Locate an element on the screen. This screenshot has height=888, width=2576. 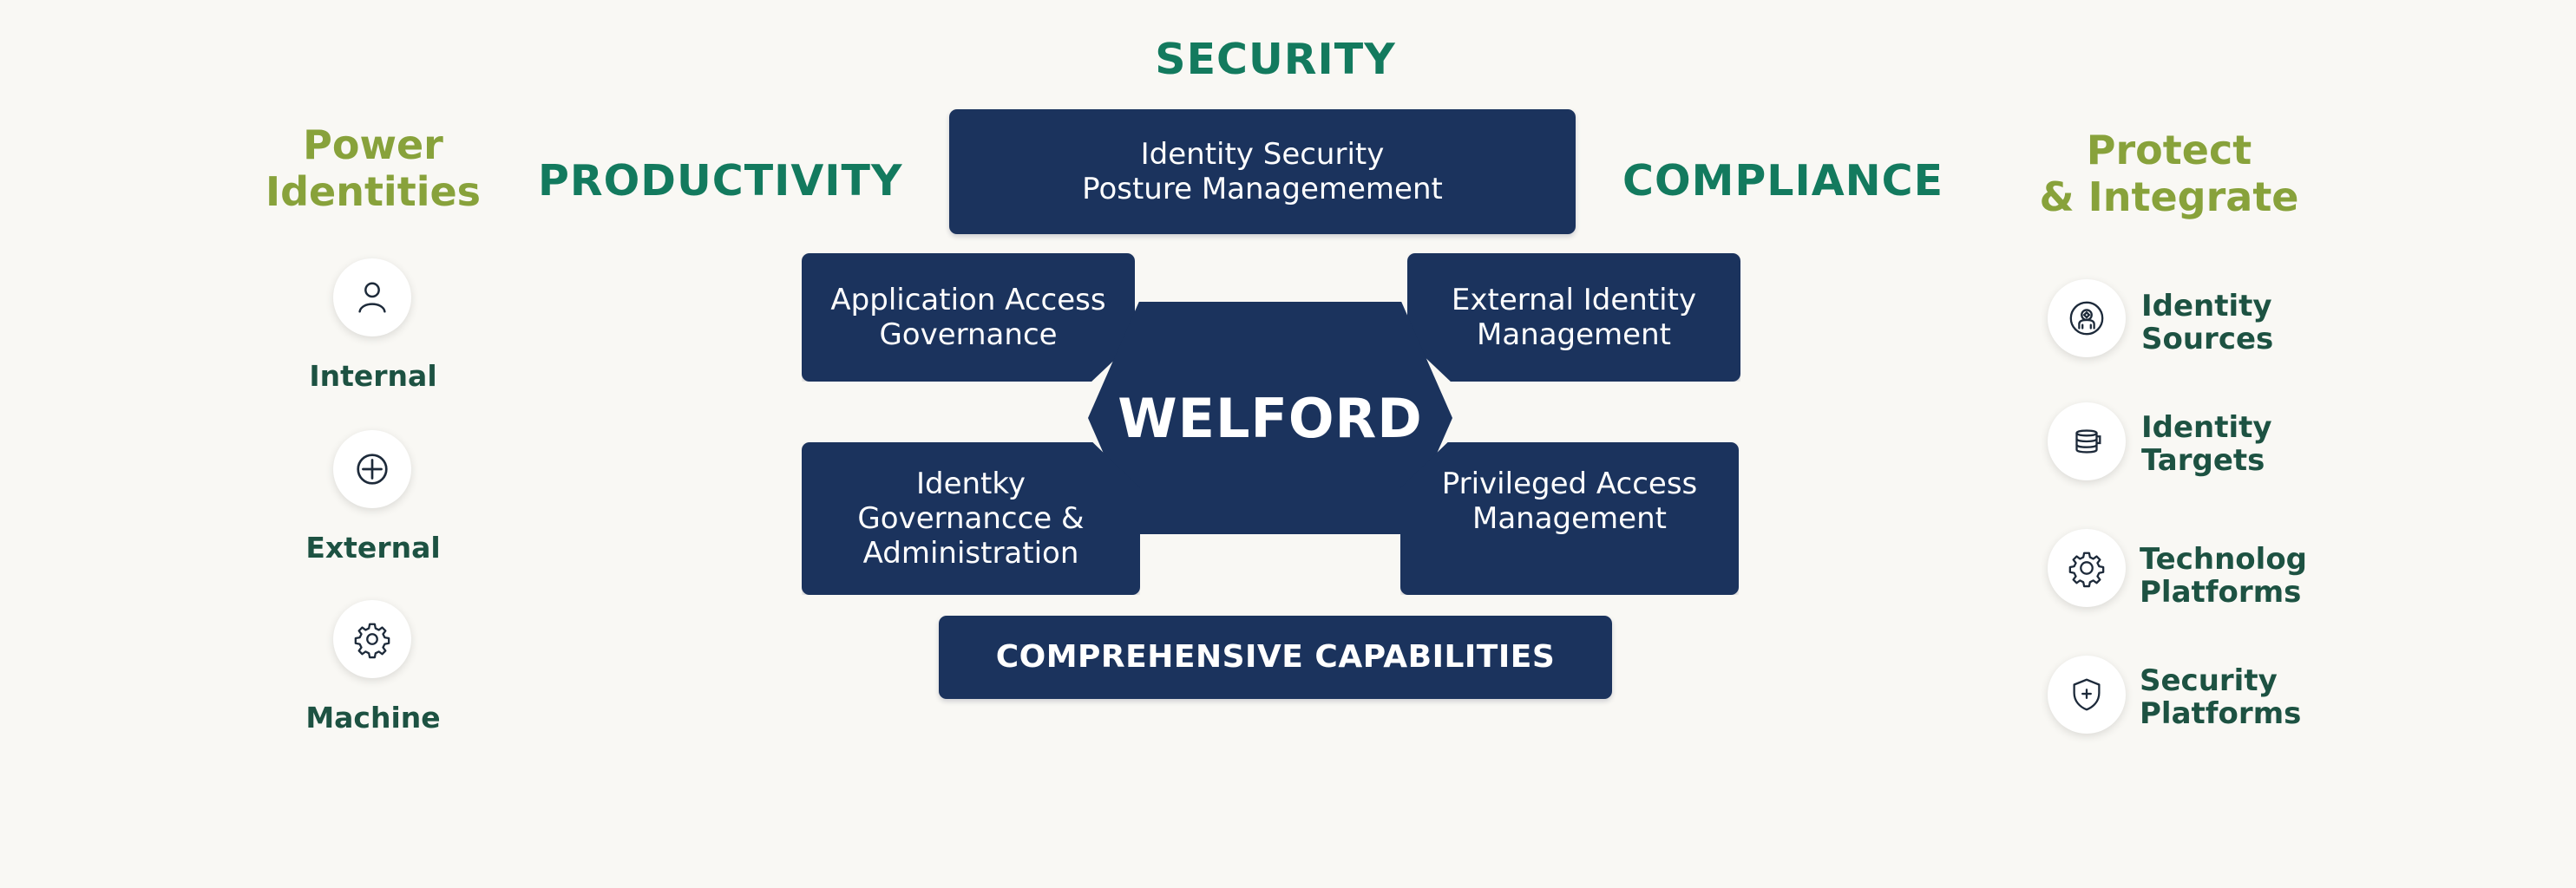
welford-hub-text: WELFORD is located at coordinates (1270, 418).